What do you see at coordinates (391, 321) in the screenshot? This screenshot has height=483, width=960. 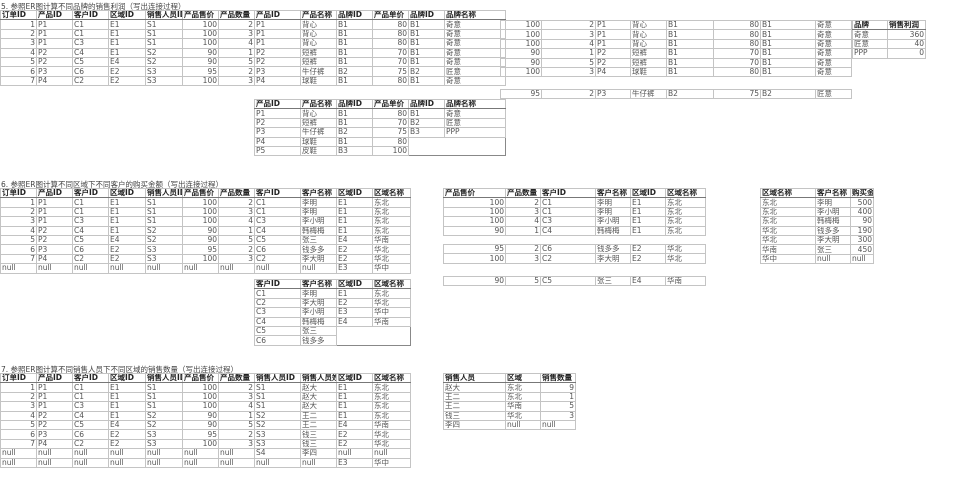 I see `table-cell: 华南` at bounding box center [391, 321].